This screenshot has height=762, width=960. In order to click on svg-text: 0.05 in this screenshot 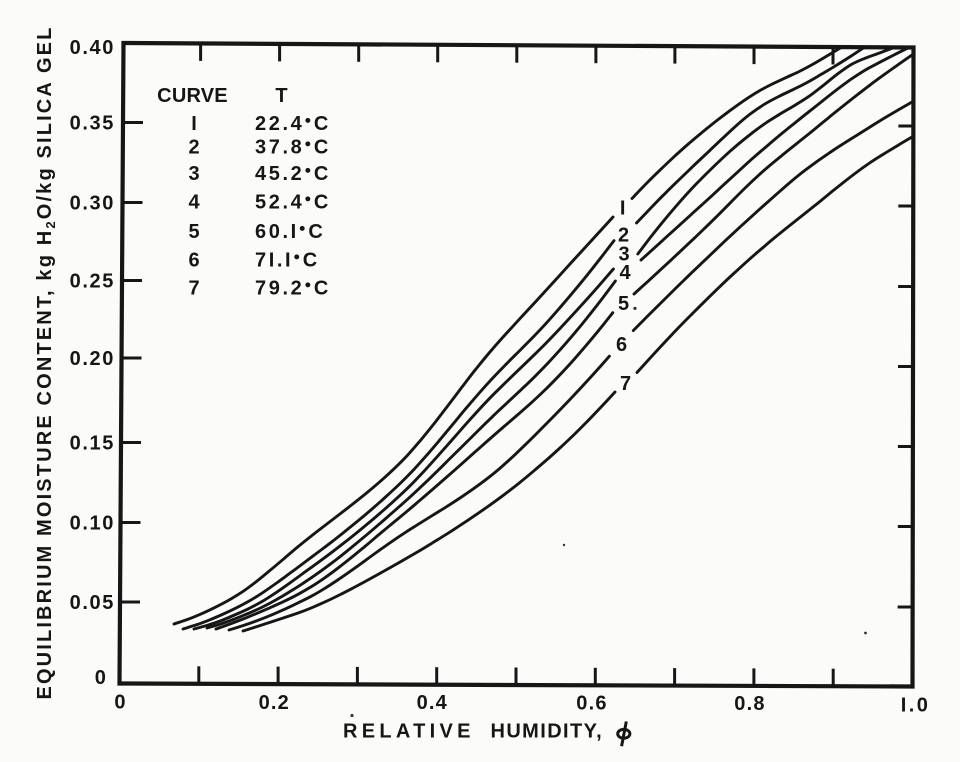, I will do `click(92, 603)`.